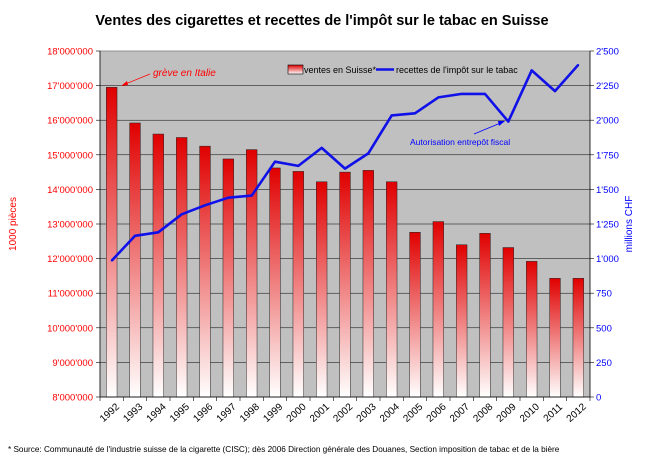  I want to click on left-tick-label: 17'000'000, so click(70, 86).